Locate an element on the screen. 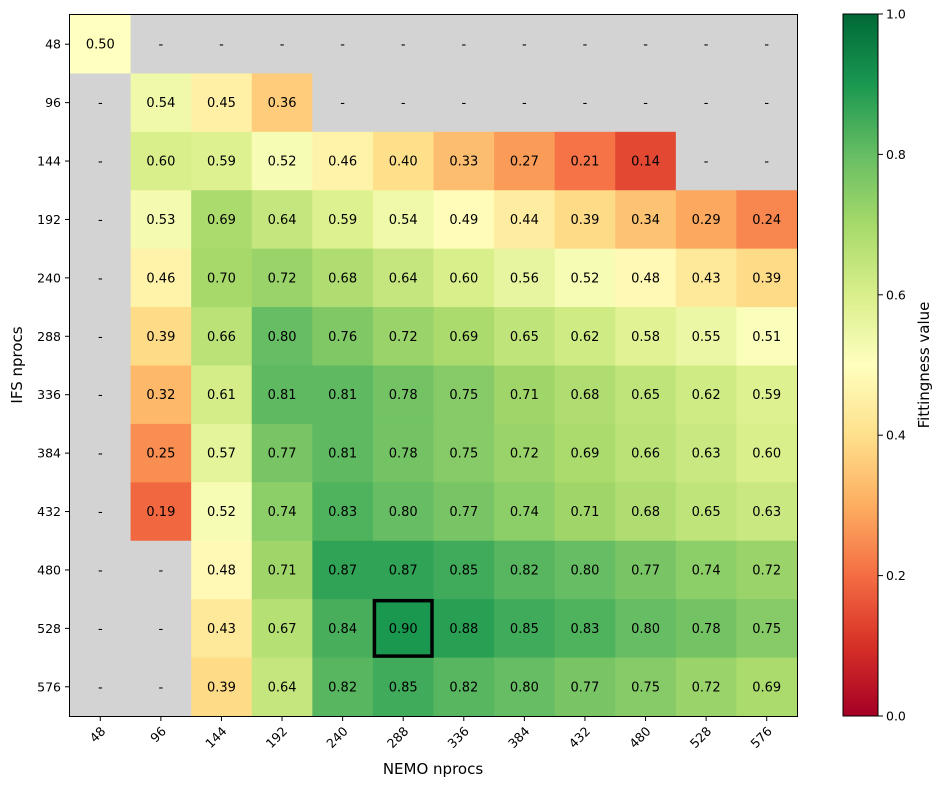 The width and height of the screenshot is (941, 791). cell-value-label: 0.74 is located at coordinates (524, 512).